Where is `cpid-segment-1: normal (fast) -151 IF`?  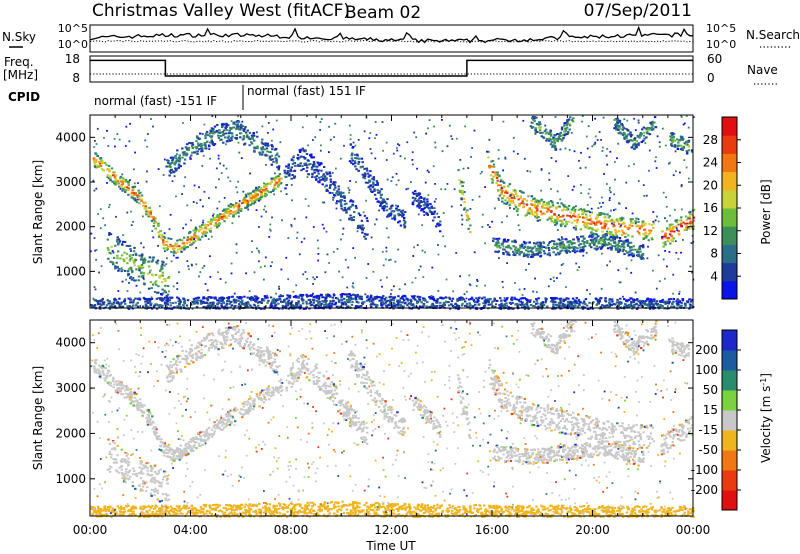
cpid-segment-1: normal (fast) -151 IF is located at coordinates (155, 101).